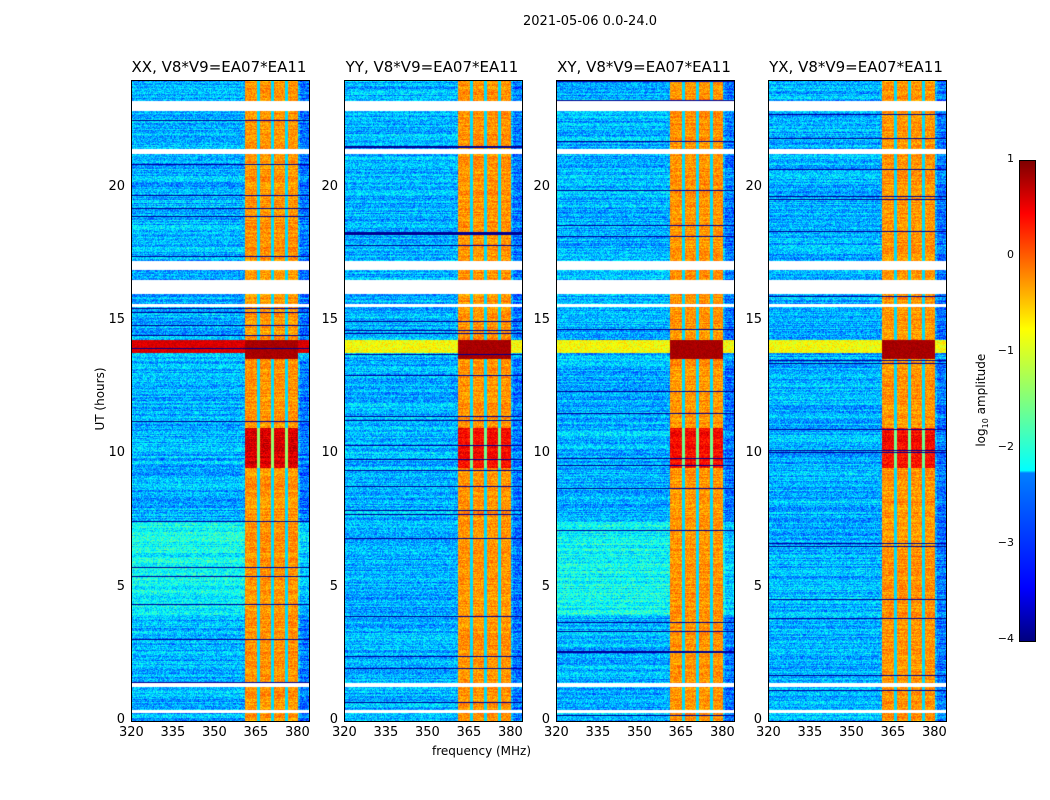  What do you see at coordinates (1005, 542) in the screenshot?
I see `colorbar-tick-label: −3` at bounding box center [1005, 542].